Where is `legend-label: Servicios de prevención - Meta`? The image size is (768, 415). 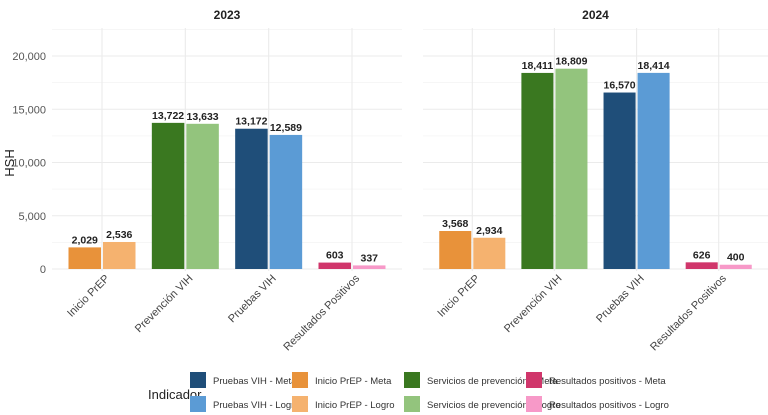 legend-label: Servicios de prevención - Meta is located at coordinates (492, 381).